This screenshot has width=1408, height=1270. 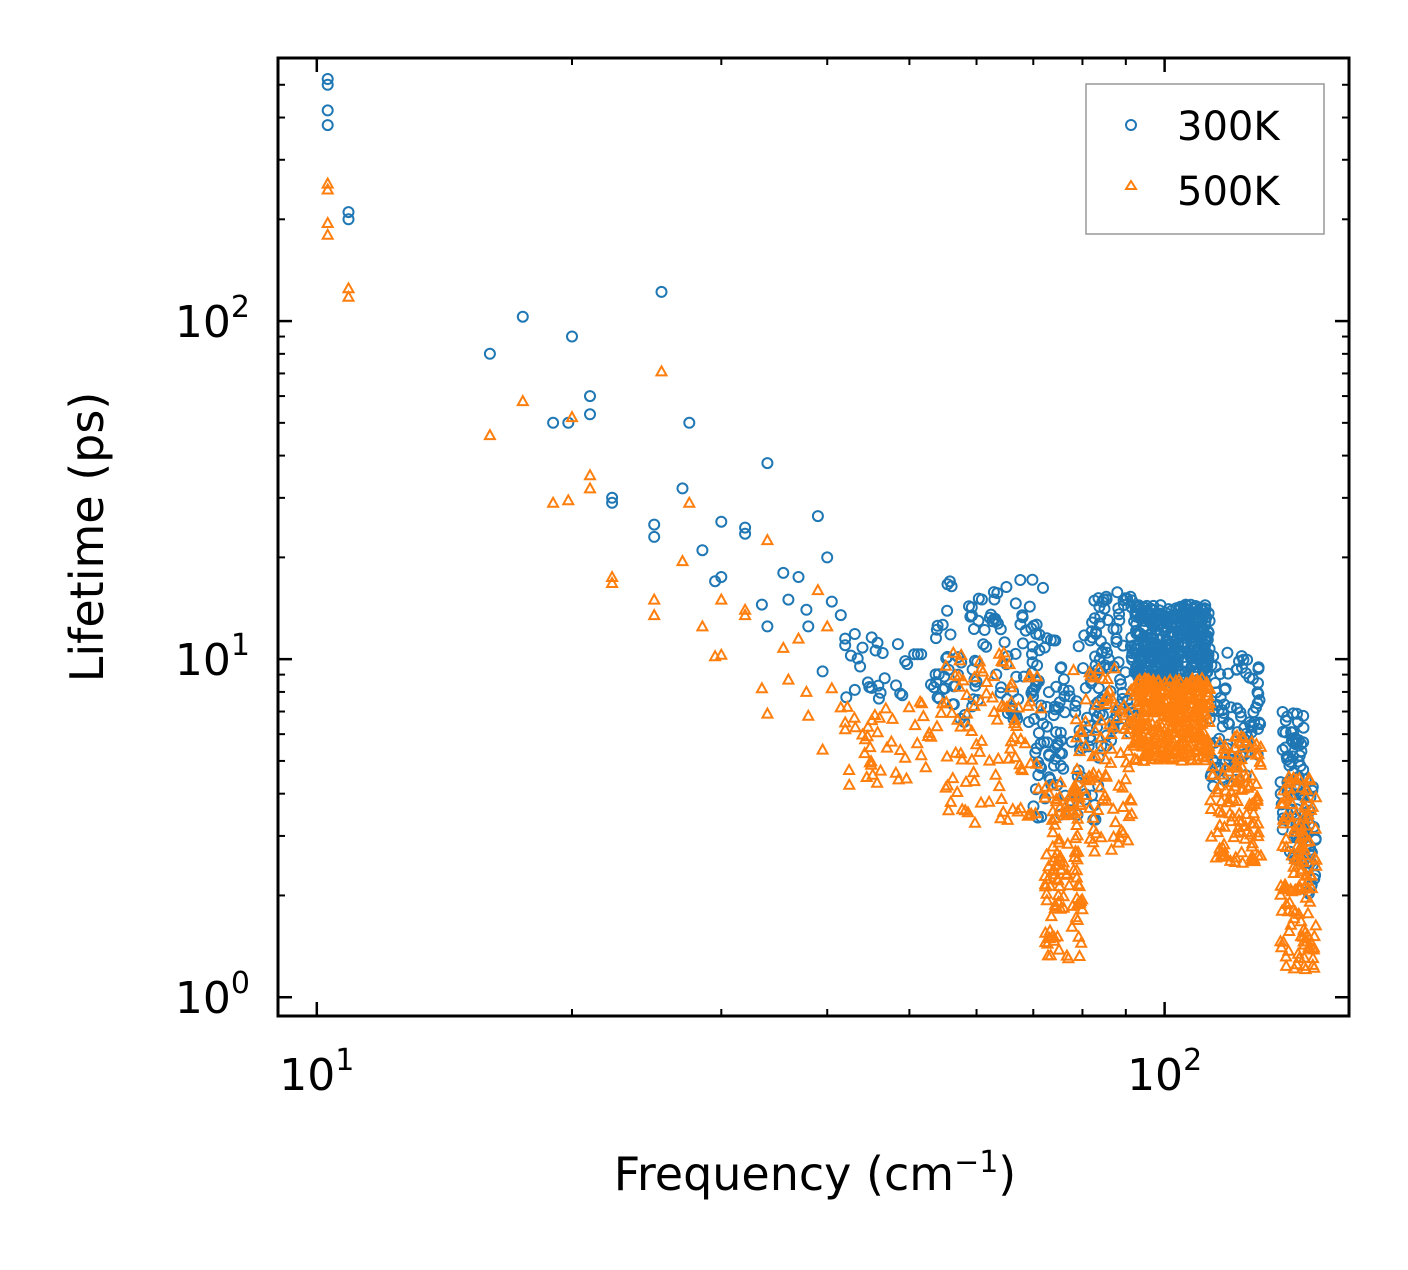 What do you see at coordinates (976, 1162) in the screenshot?
I see `x-axis-label-exponent: −1` at bounding box center [976, 1162].